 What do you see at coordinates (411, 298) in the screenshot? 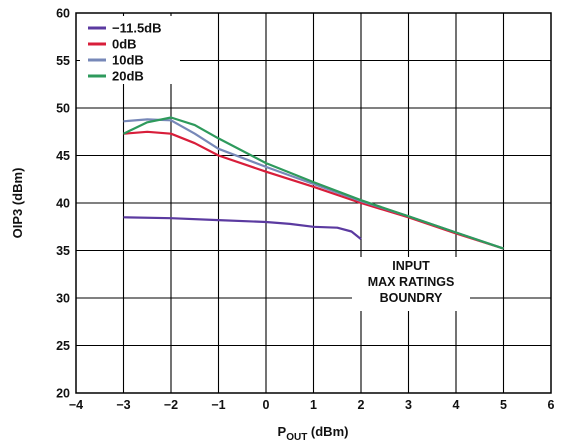
I see `annotation-line-3: BOUNDRY` at bounding box center [411, 298].